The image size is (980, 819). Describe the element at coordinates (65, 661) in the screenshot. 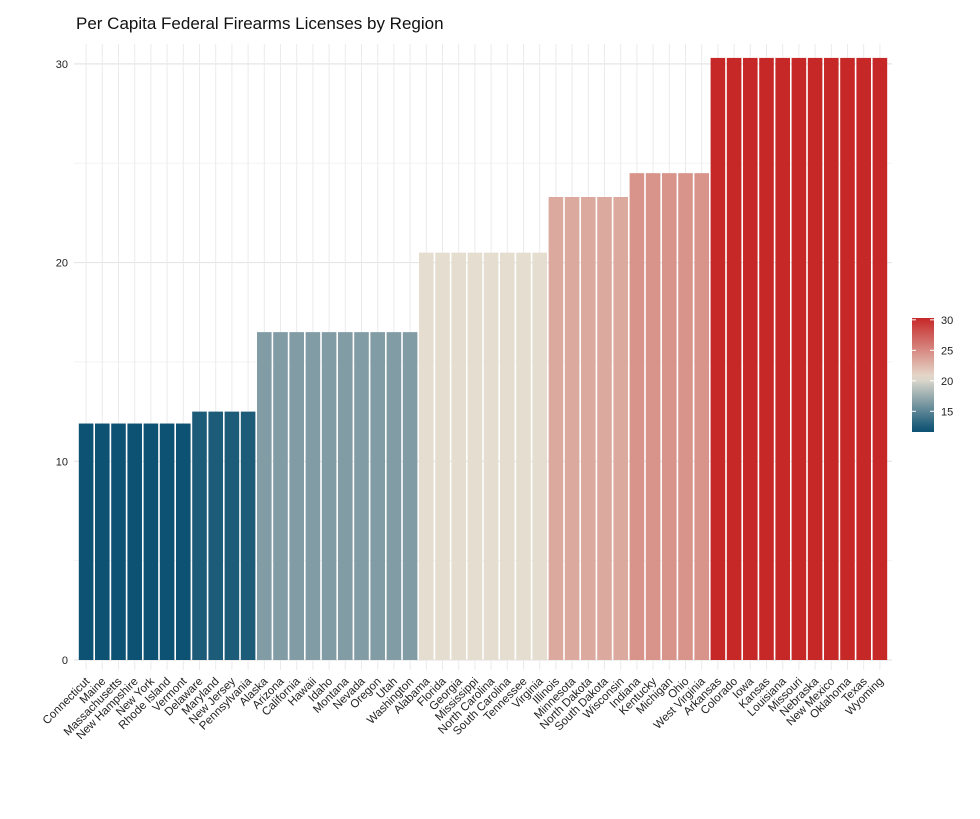

I see `y-tick-label: 0` at that location.